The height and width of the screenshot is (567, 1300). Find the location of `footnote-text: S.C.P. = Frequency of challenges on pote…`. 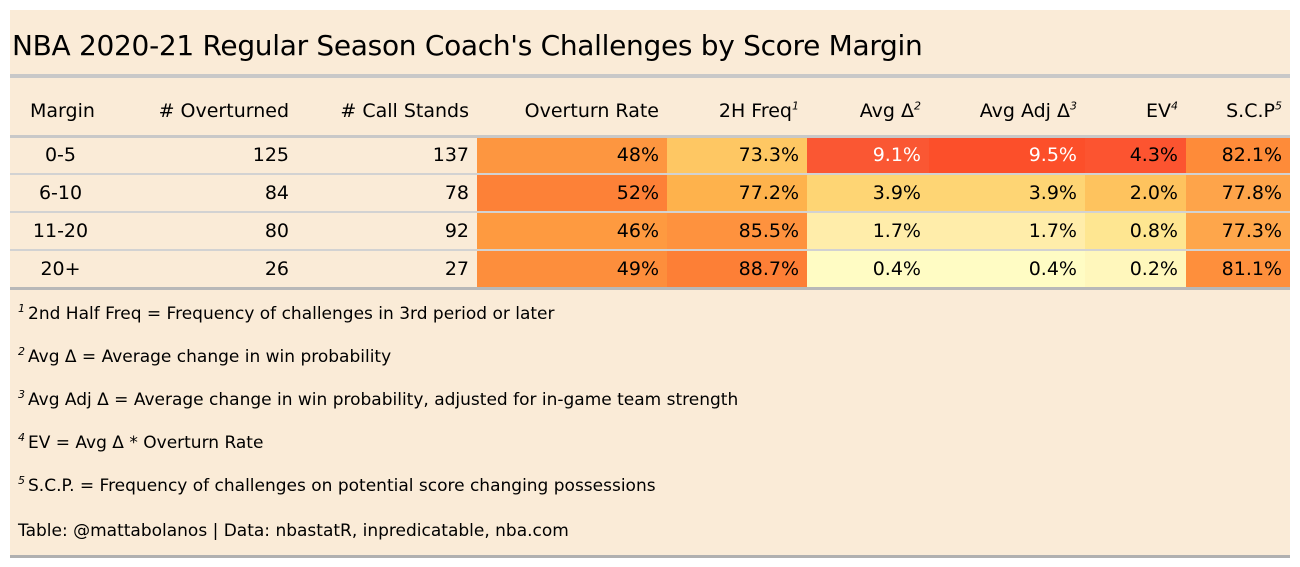

footnote-text: S.C.P. = Frequency of challenges on pote… is located at coordinates (342, 486).